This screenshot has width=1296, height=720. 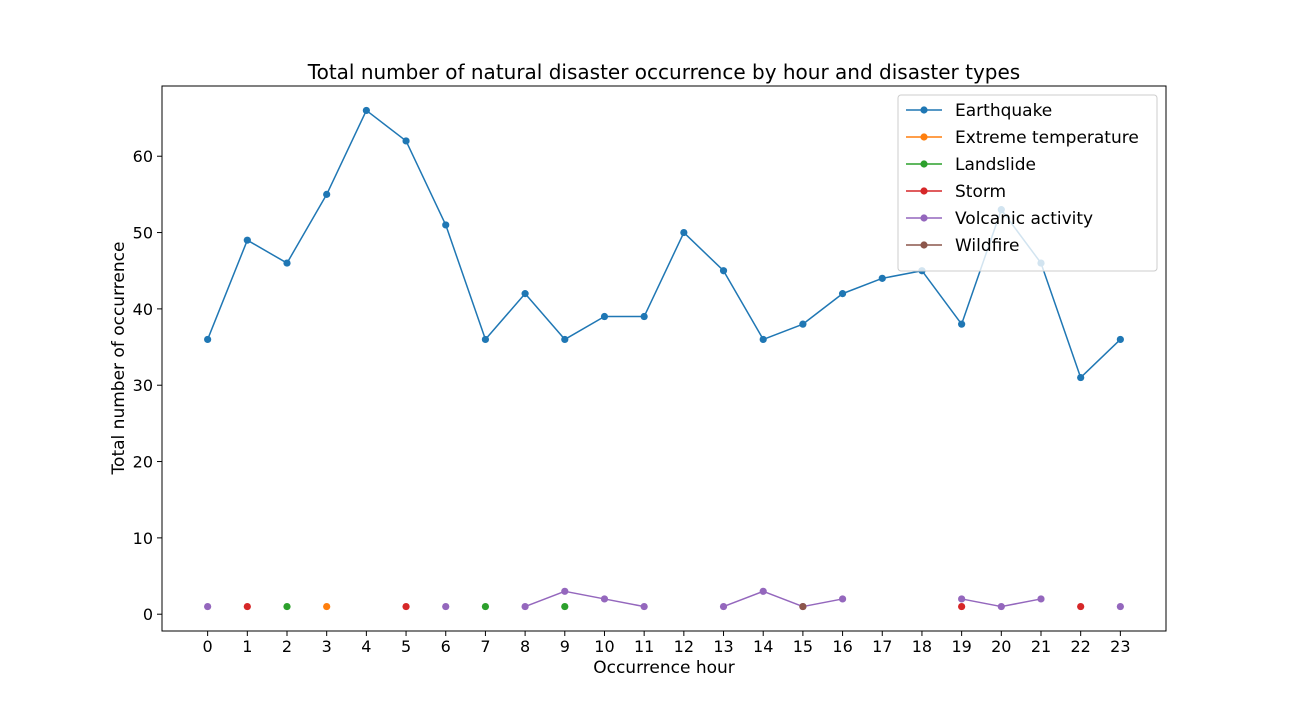 What do you see at coordinates (987, 246) in the screenshot?
I see `legend-label: Wildfire` at bounding box center [987, 246].